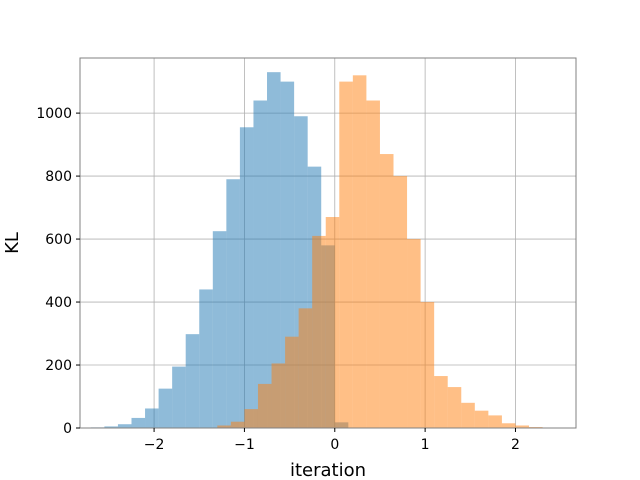  Describe the element at coordinates (328, 470) in the screenshot. I see `x-axis-label: iteration` at that location.